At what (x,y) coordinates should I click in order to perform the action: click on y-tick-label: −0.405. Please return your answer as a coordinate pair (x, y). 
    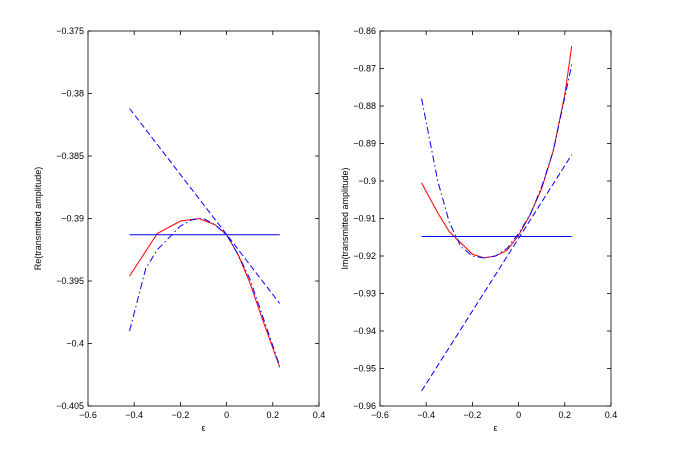
    Looking at the image, I should click on (70, 406).